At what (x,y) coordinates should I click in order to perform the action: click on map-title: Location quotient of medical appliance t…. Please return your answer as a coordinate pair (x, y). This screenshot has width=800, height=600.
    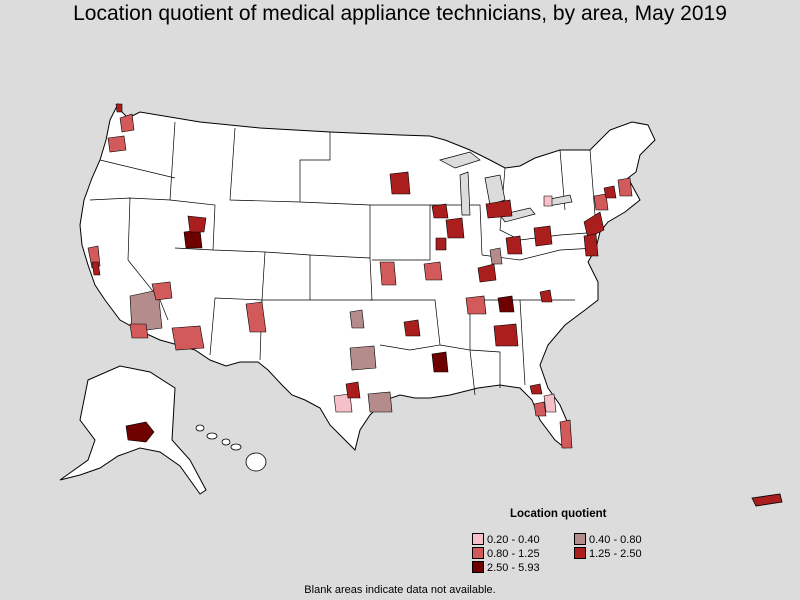
    Looking at the image, I should click on (400, 13).